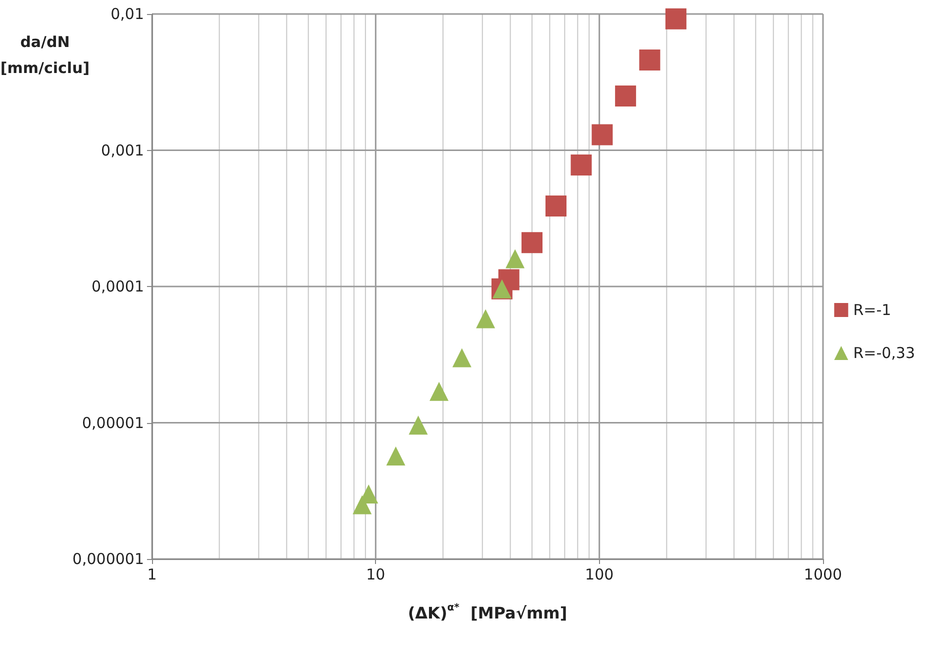 The width and height of the screenshot is (925, 663). What do you see at coordinates (108, 559) in the screenshot?
I see `y-tick-label: 0,000001` at bounding box center [108, 559].